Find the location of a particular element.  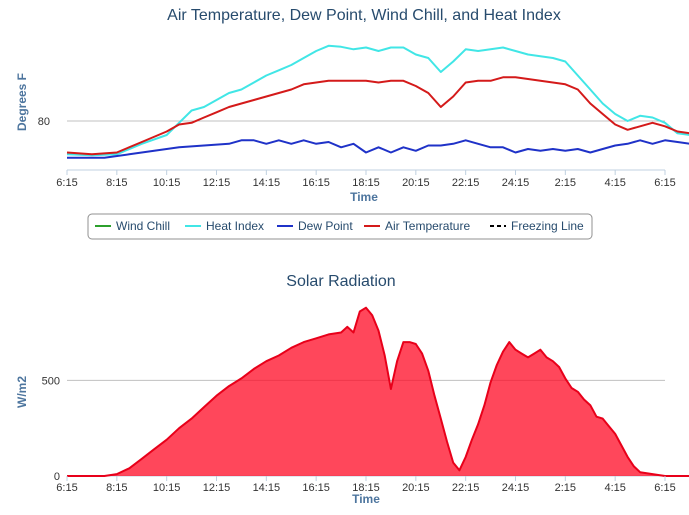

chart1-x-tick-label: 12:15 is located at coordinates (217, 183).